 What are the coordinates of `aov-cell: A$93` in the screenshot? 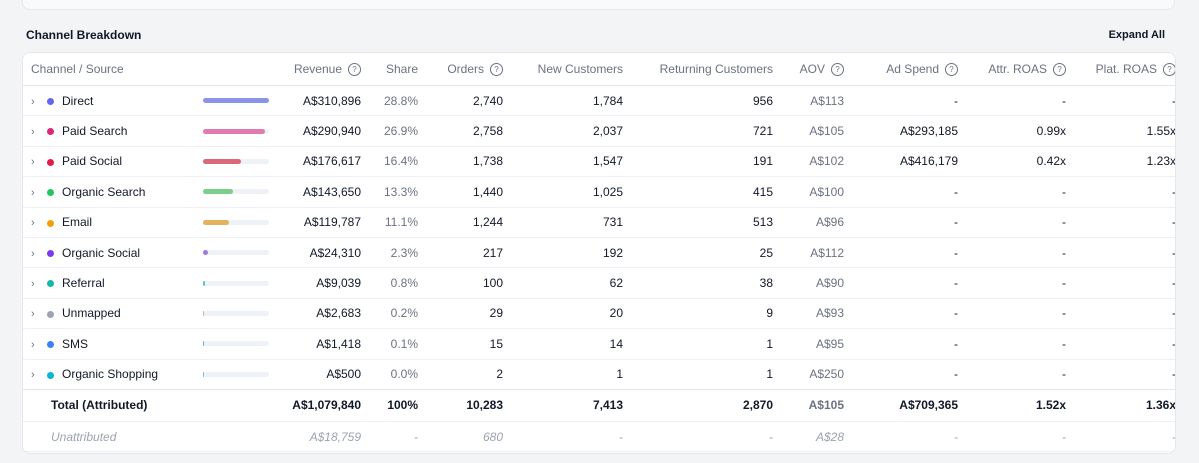 It's located at (830, 313).